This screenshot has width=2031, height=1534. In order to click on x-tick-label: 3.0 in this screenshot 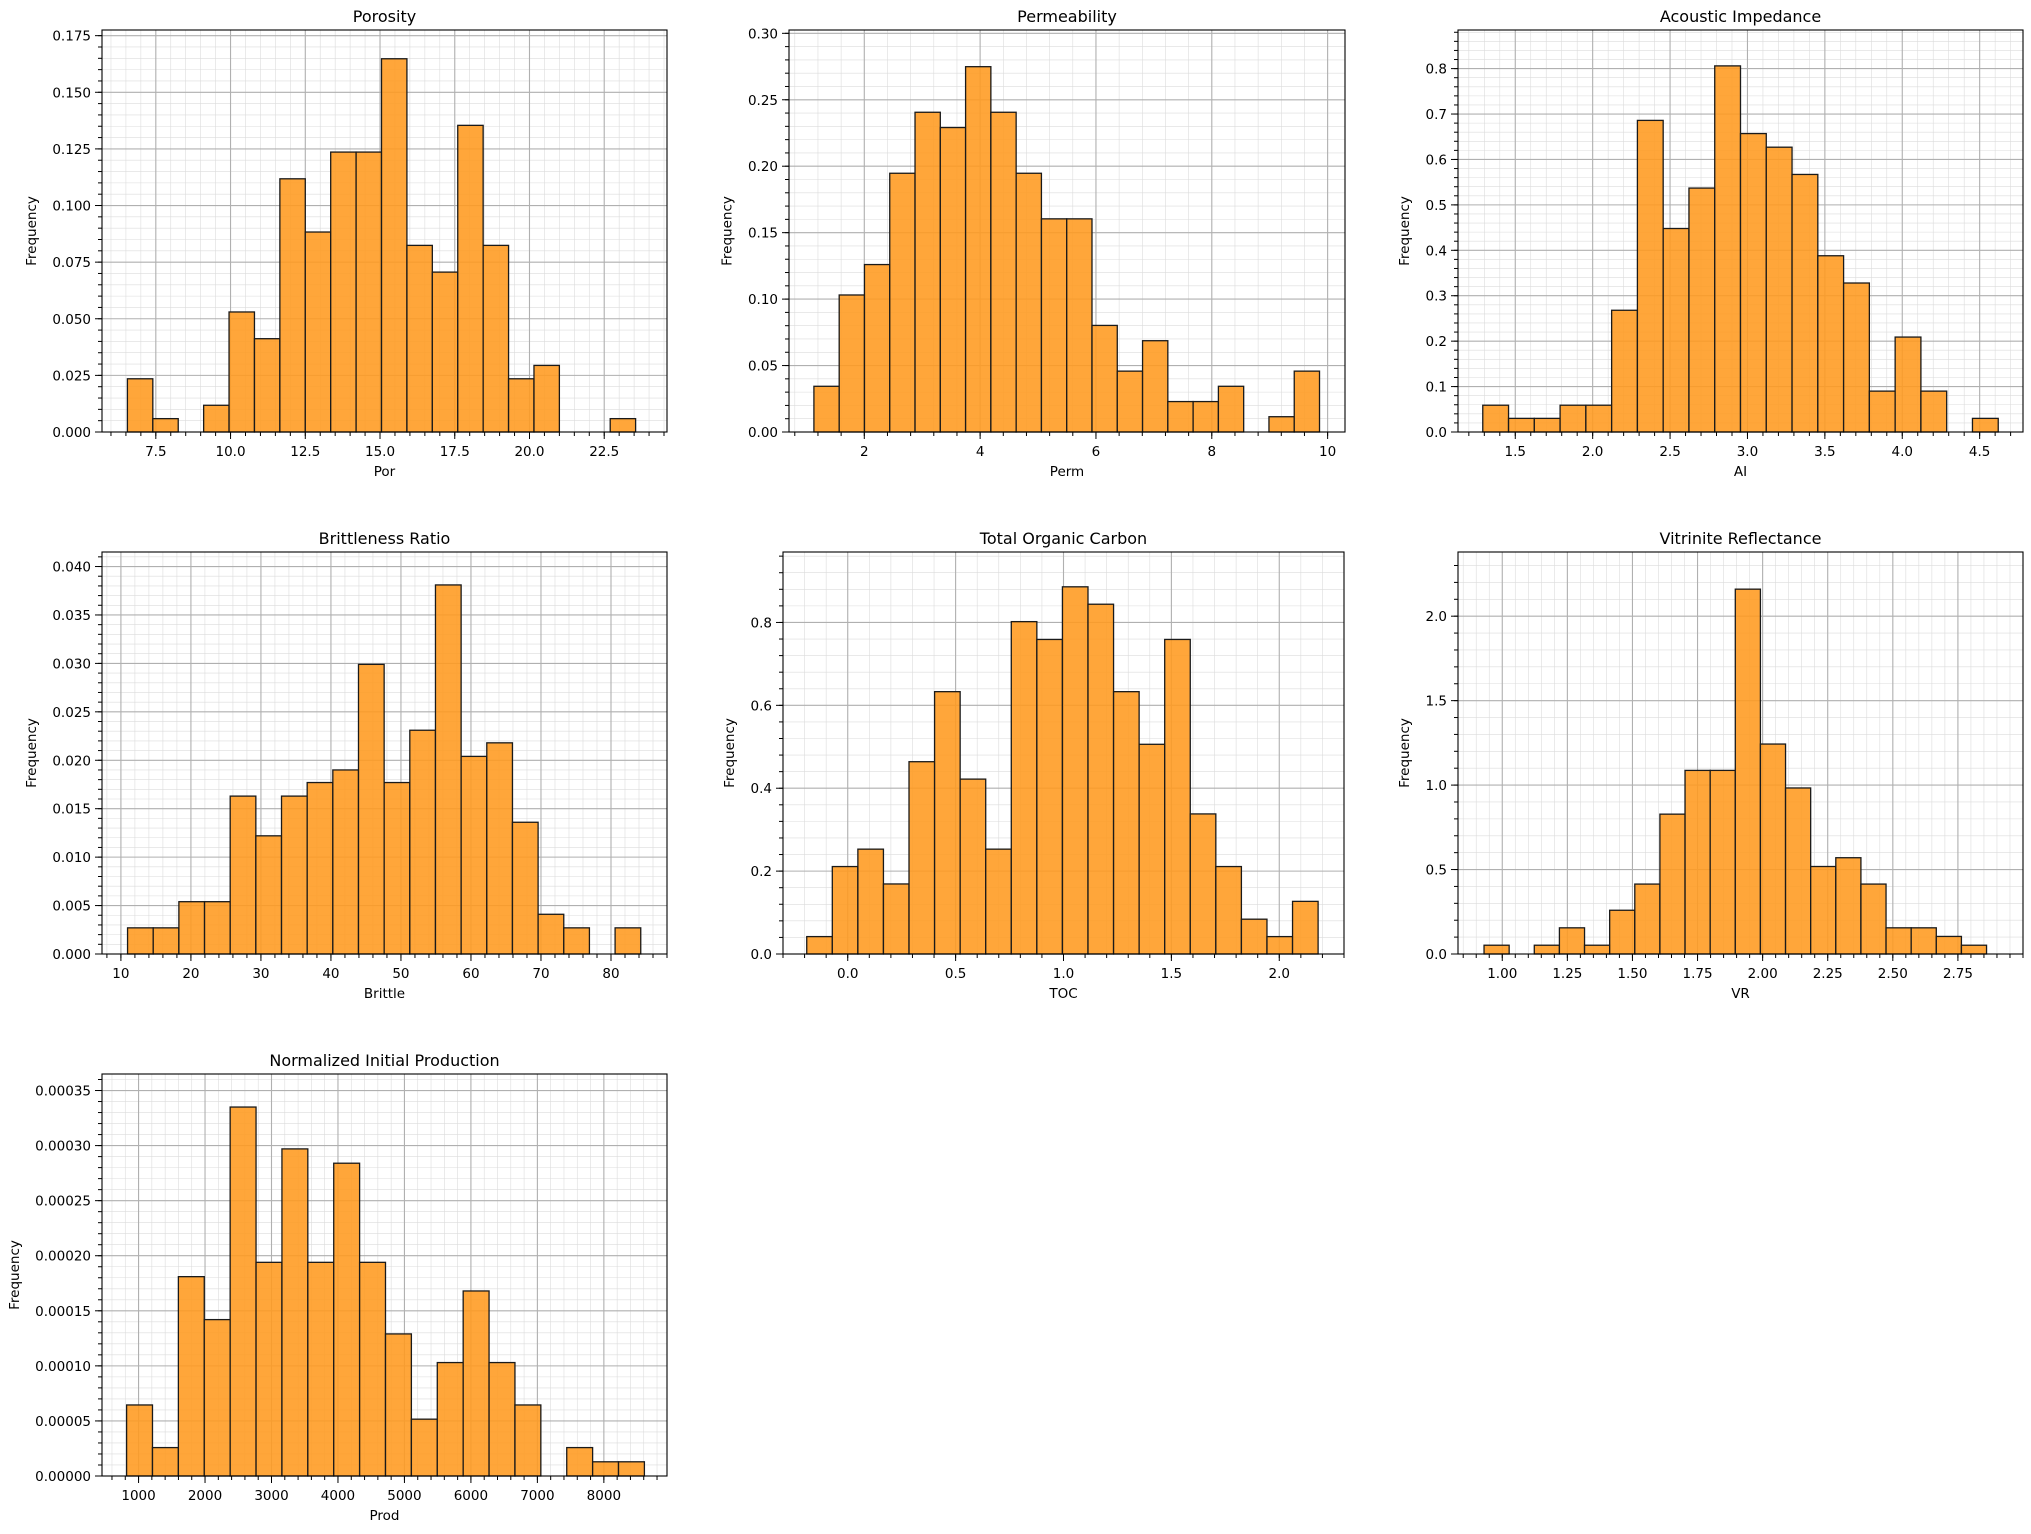, I will do `click(1747, 452)`.